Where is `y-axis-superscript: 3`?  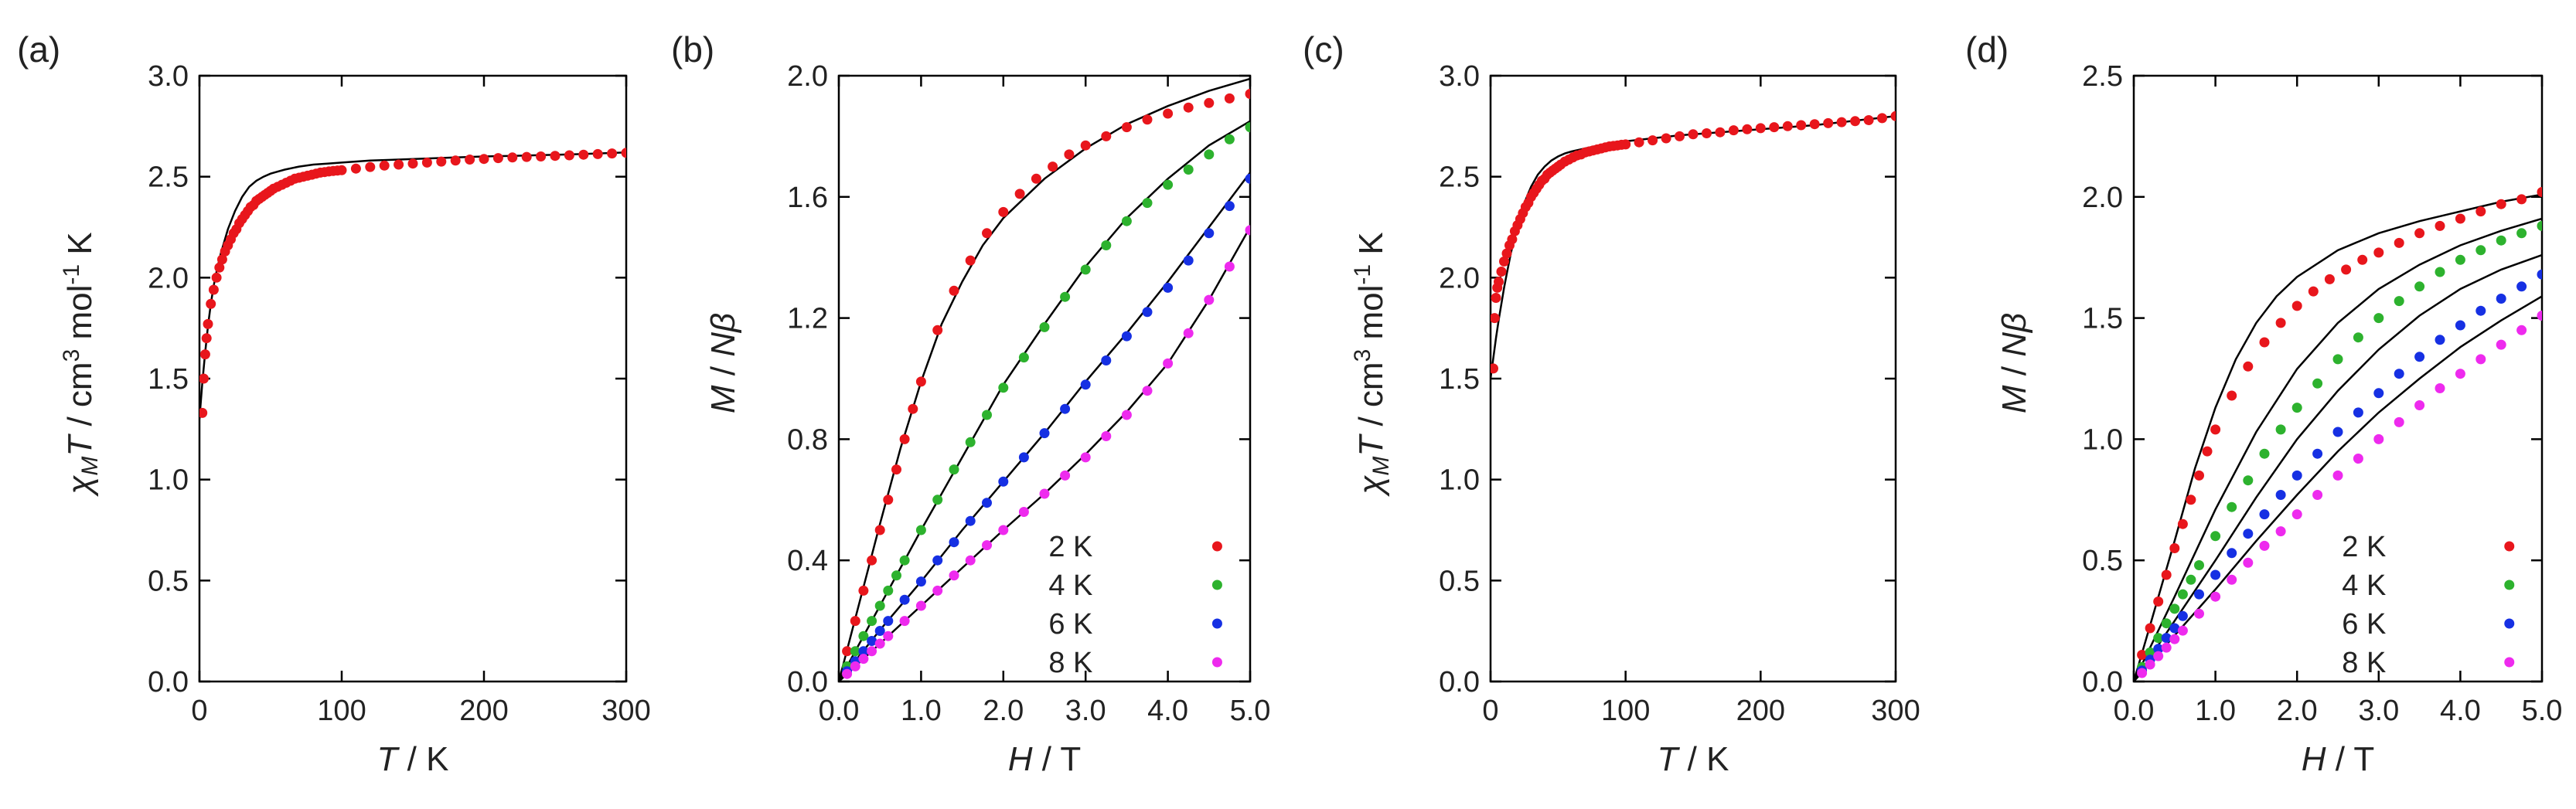
y-axis-superscript: 3 is located at coordinates (71, 355).